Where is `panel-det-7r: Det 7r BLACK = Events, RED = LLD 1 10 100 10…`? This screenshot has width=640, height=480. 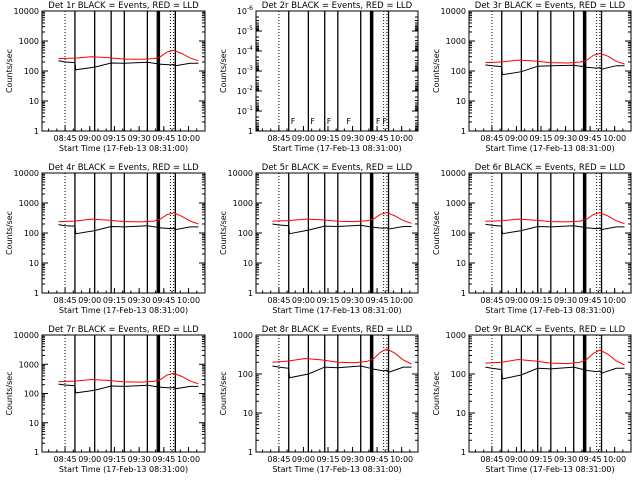 panel-det-7r: Det 7r BLACK = Events, RED = LLD 1 10 100 10… is located at coordinates (105, 399).